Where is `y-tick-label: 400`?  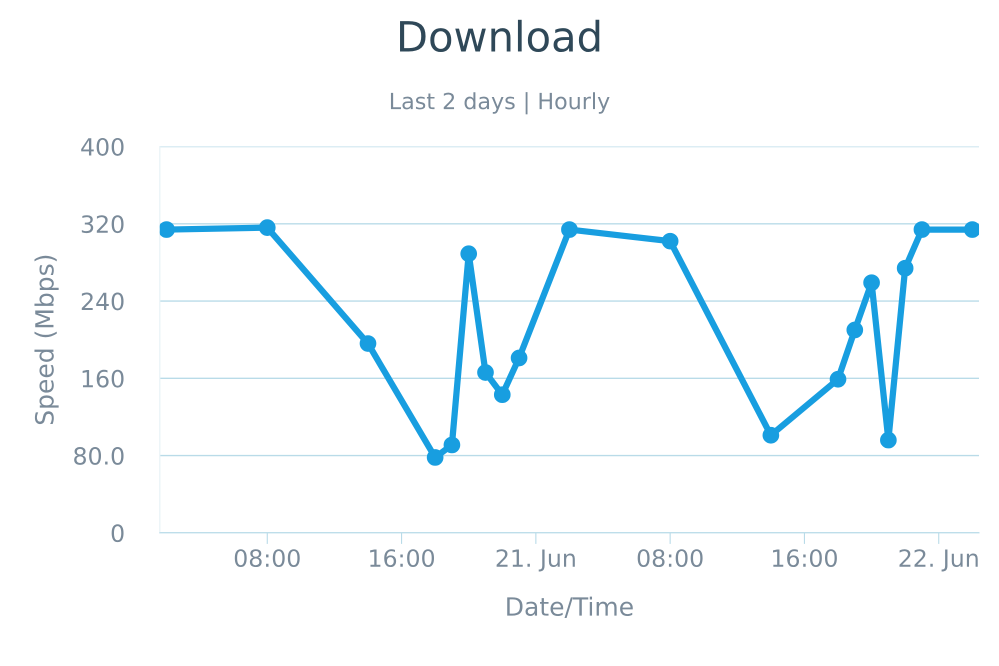 y-tick-label: 400 is located at coordinates (102, 147).